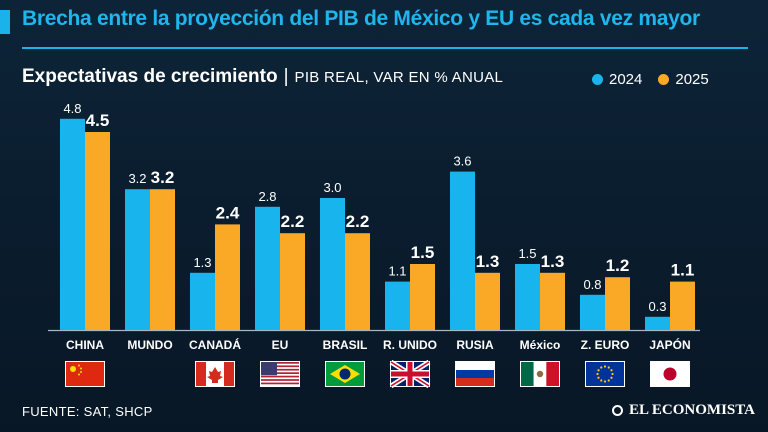 Image resolution: width=768 pixels, height=432 pixels. What do you see at coordinates (527, 253) in the screenshot?
I see `data-label-2024-7: 1.5` at bounding box center [527, 253].